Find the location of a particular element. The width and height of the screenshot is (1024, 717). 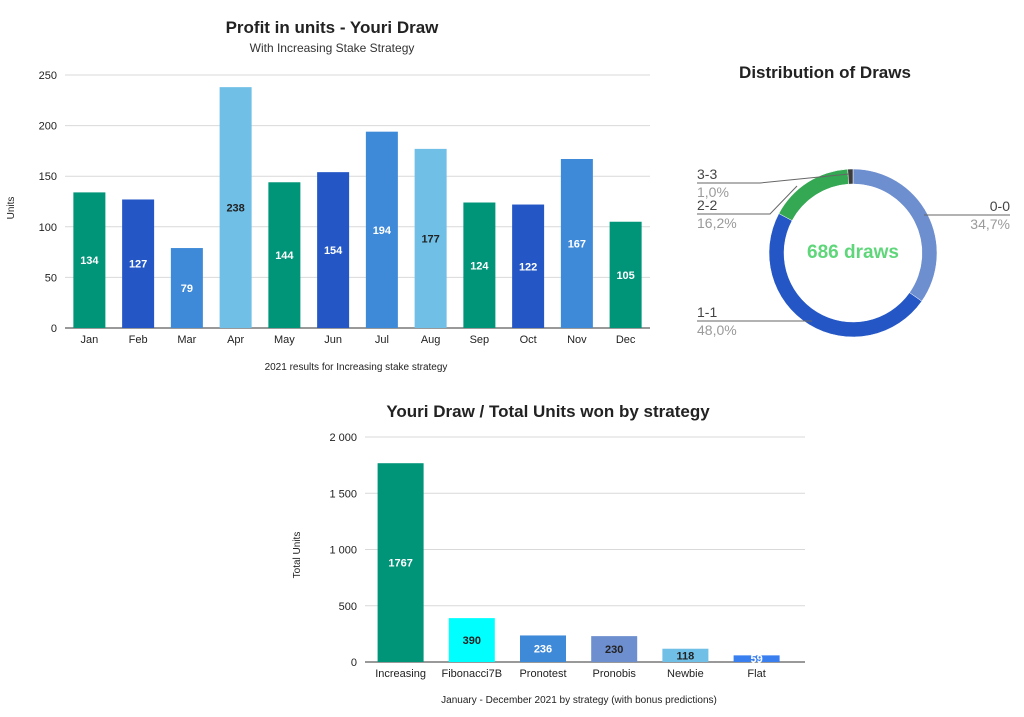

y-tick-label: 1 000 is located at coordinates (343, 551).